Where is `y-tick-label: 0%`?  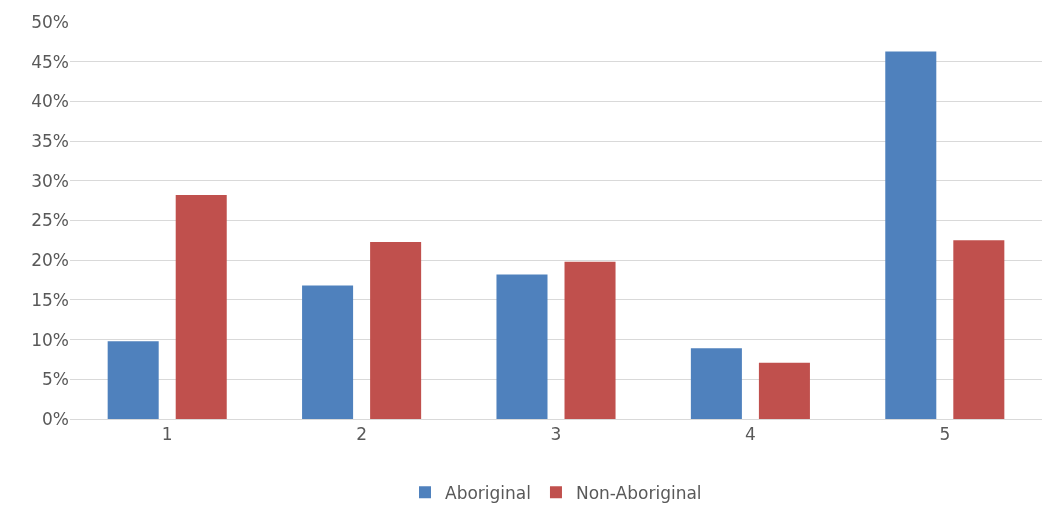
y-tick-label: 0% is located at coordinates (55, 418).